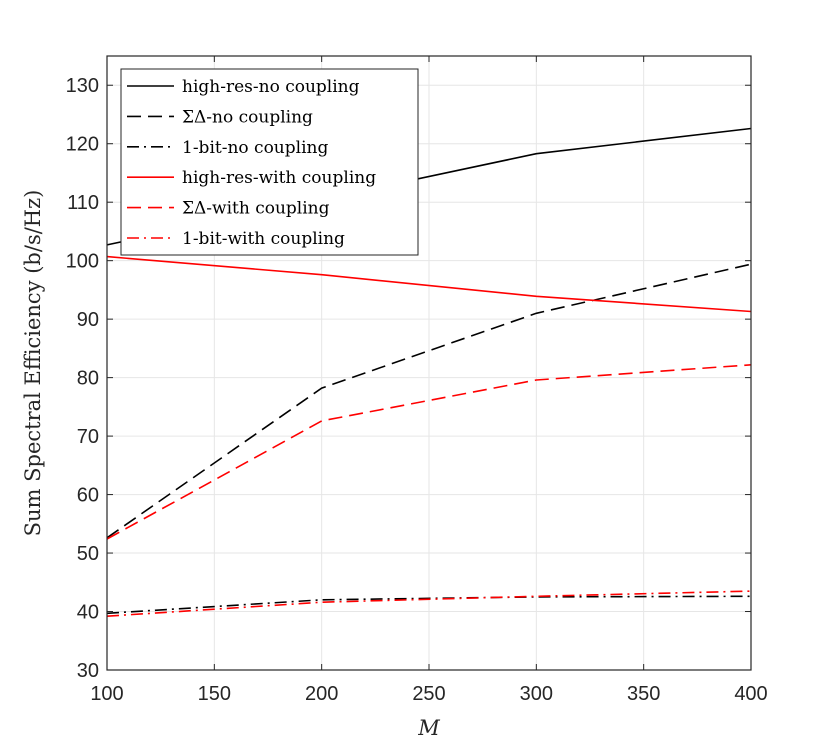 This screenshot has width=830, height=753. What do you see at coordinates (88, 496) in the screenshot?
I see `y-tick-label: 60` at bounding box center [88, 496].